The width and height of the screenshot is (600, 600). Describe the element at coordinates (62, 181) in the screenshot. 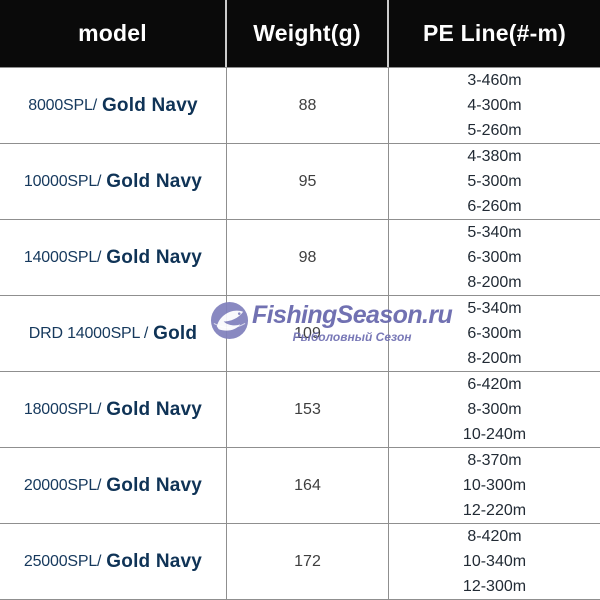

I see `model-number: 10000SPL/` at that location.